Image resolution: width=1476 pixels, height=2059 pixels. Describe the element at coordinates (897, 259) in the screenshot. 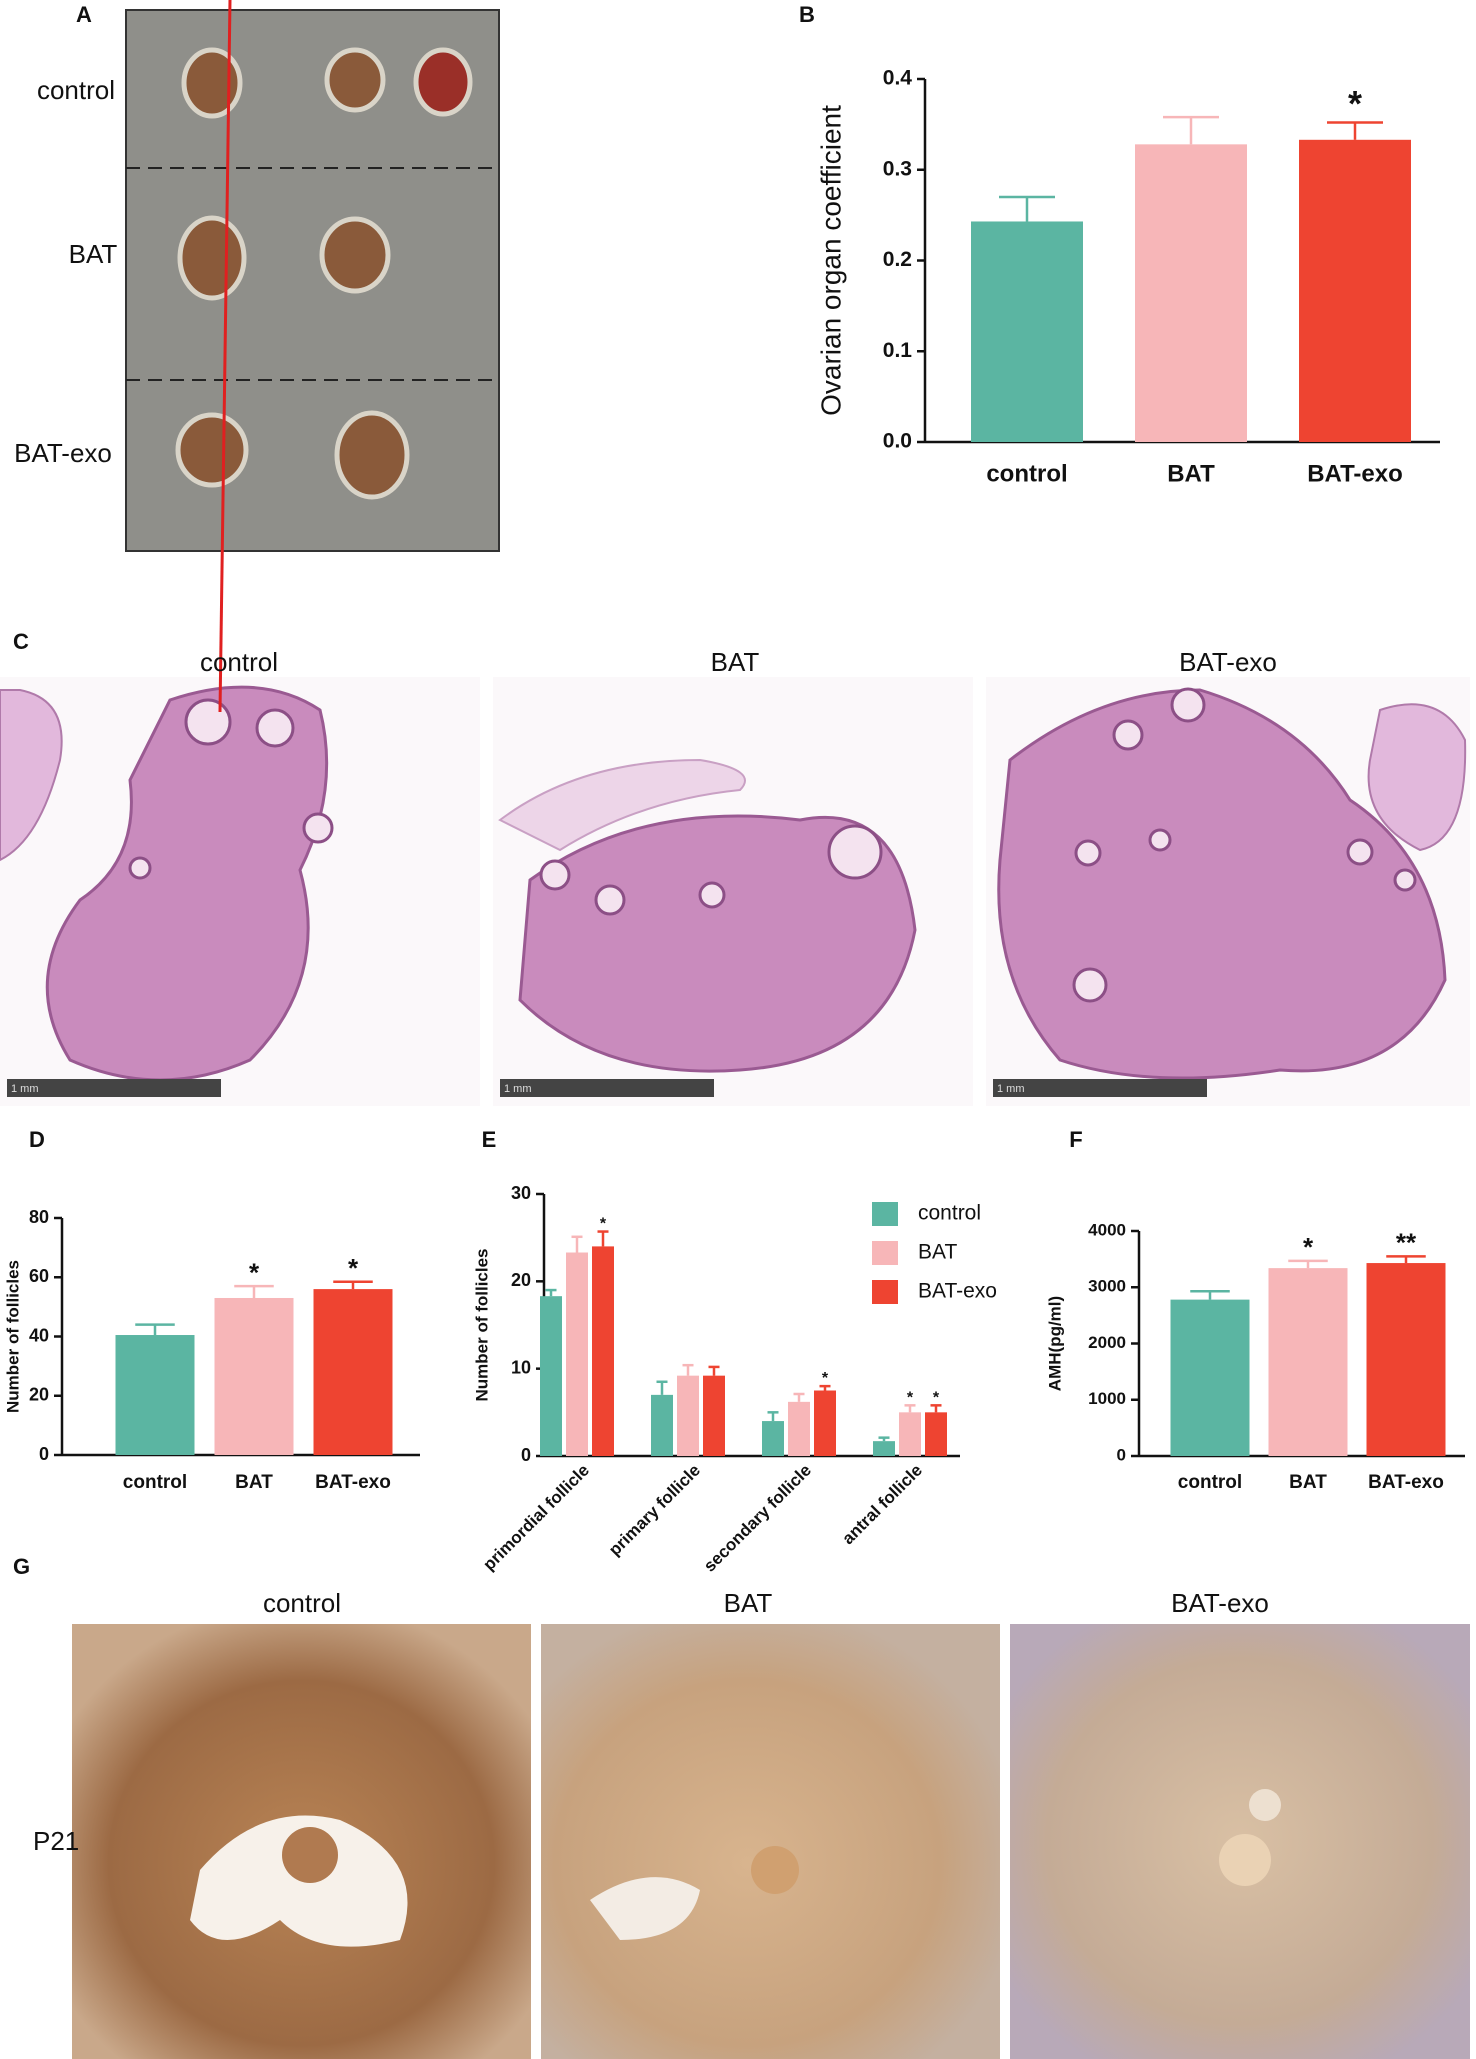

I see `y-tick-label: 0.2` at that location.